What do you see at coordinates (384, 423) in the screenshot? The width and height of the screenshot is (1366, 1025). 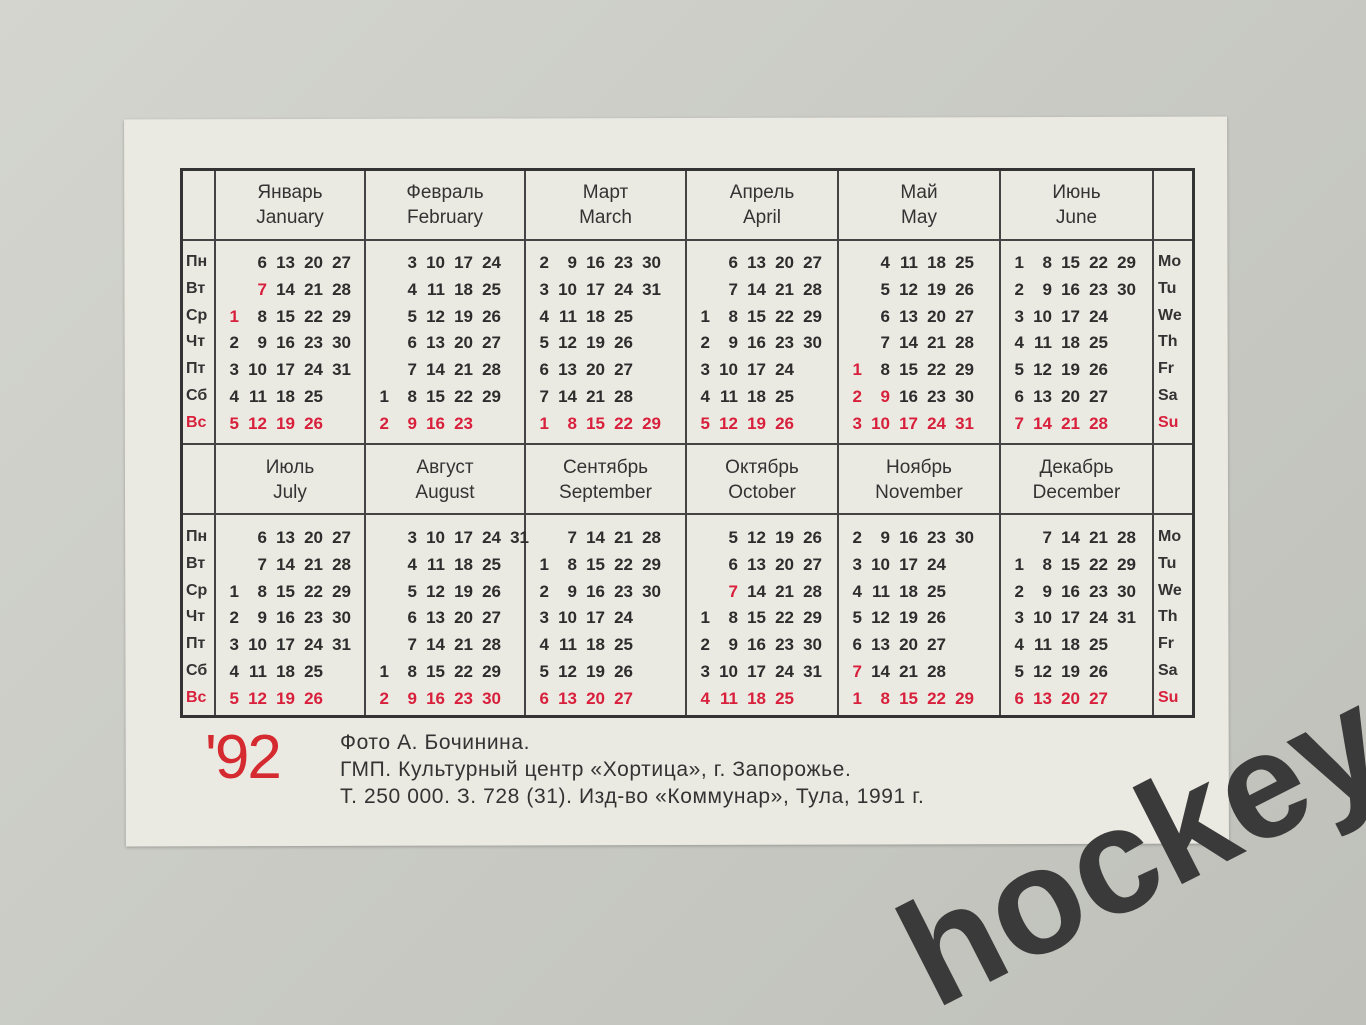 I see `day-cell: 2` at bounding box center [384, 423].